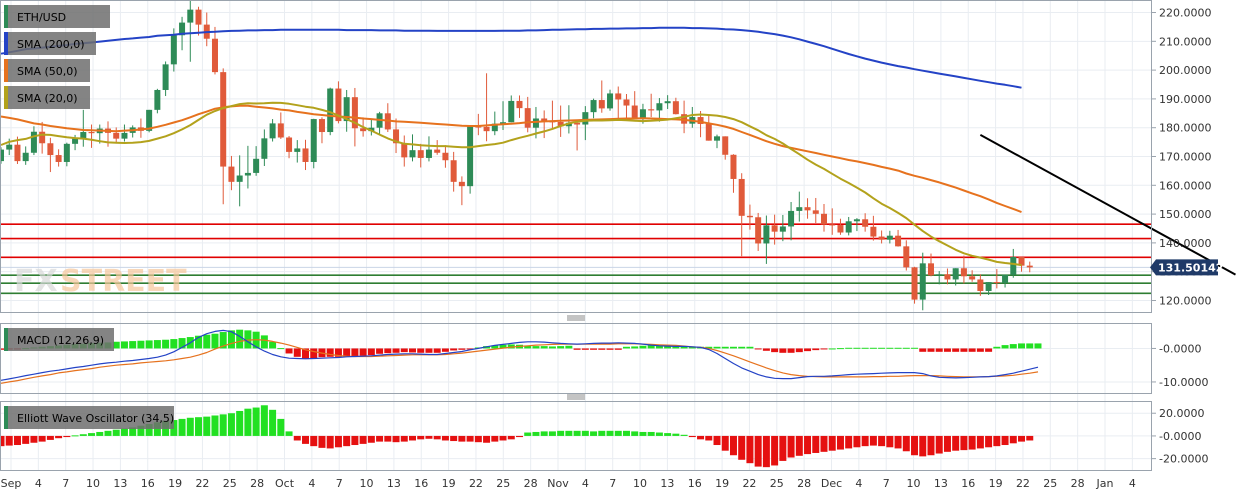  What do you see at coordinates (511, 57) in the screenshot?
I see `sma200-line` at bounding box center [511, 57].